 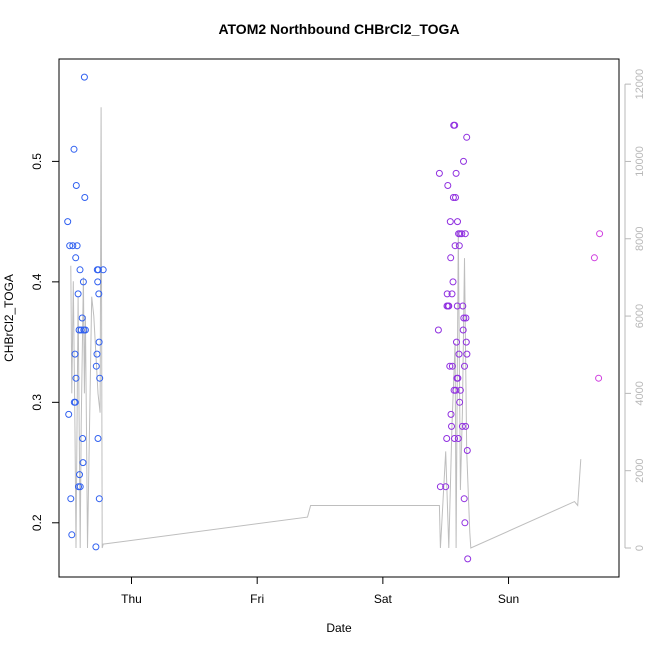 I want to click on y-axis-label: CHBrCl2_TOGA, so click(x=9, y=318).